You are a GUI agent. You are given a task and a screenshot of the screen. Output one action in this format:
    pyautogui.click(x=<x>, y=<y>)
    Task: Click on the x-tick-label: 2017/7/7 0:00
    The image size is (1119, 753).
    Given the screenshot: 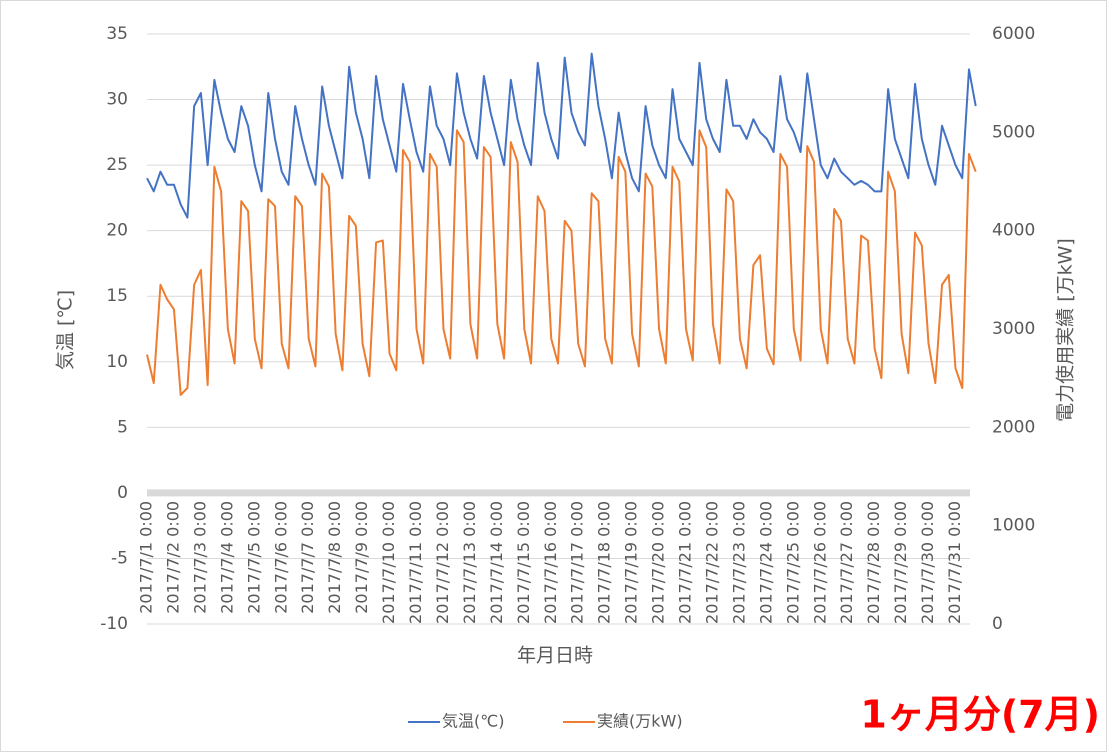 What is the action you would take?
    pyautogui.click(x=307, y=557)
    